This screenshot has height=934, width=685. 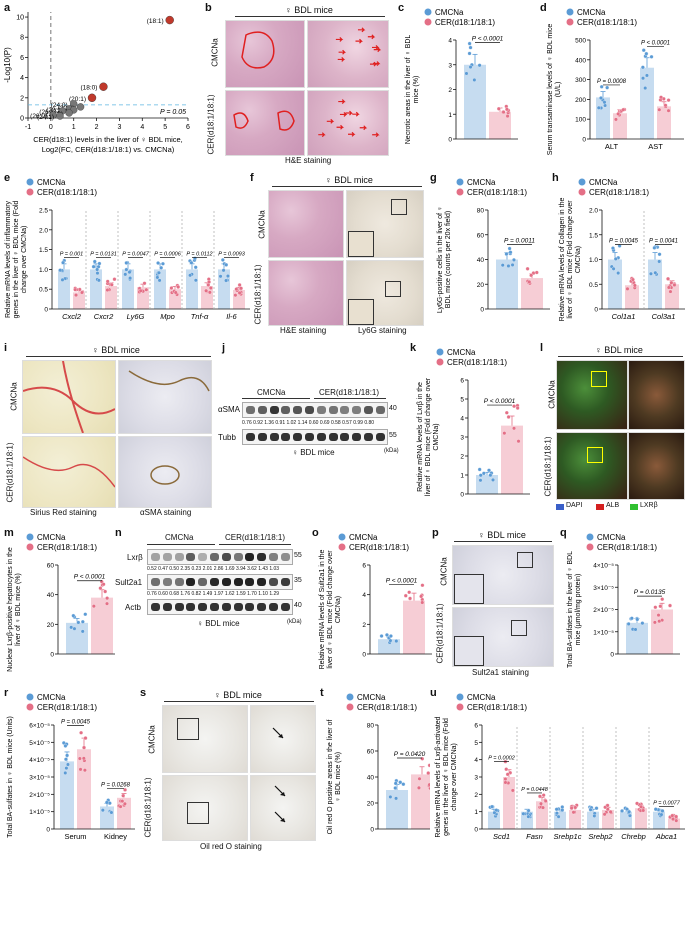 What do you see at coordinates (656, 466) in the screenshot?
I see `fluo-zoom-treat` at bounding box center [656, 466].